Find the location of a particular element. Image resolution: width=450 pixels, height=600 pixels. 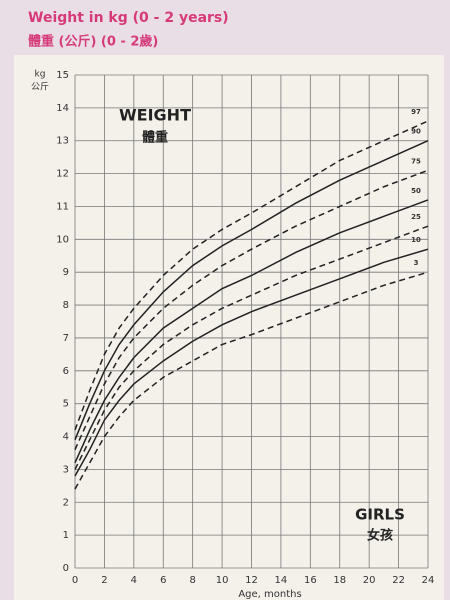

x-tick-label: 24 is located at coordinates (428, 580).